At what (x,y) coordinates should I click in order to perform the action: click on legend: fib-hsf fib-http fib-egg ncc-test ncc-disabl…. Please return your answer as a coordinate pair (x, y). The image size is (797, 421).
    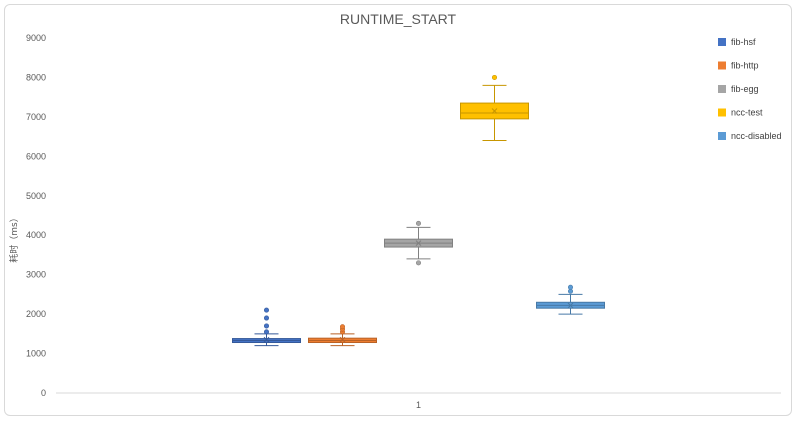
    Looking at the image, I should click on (750, 89).